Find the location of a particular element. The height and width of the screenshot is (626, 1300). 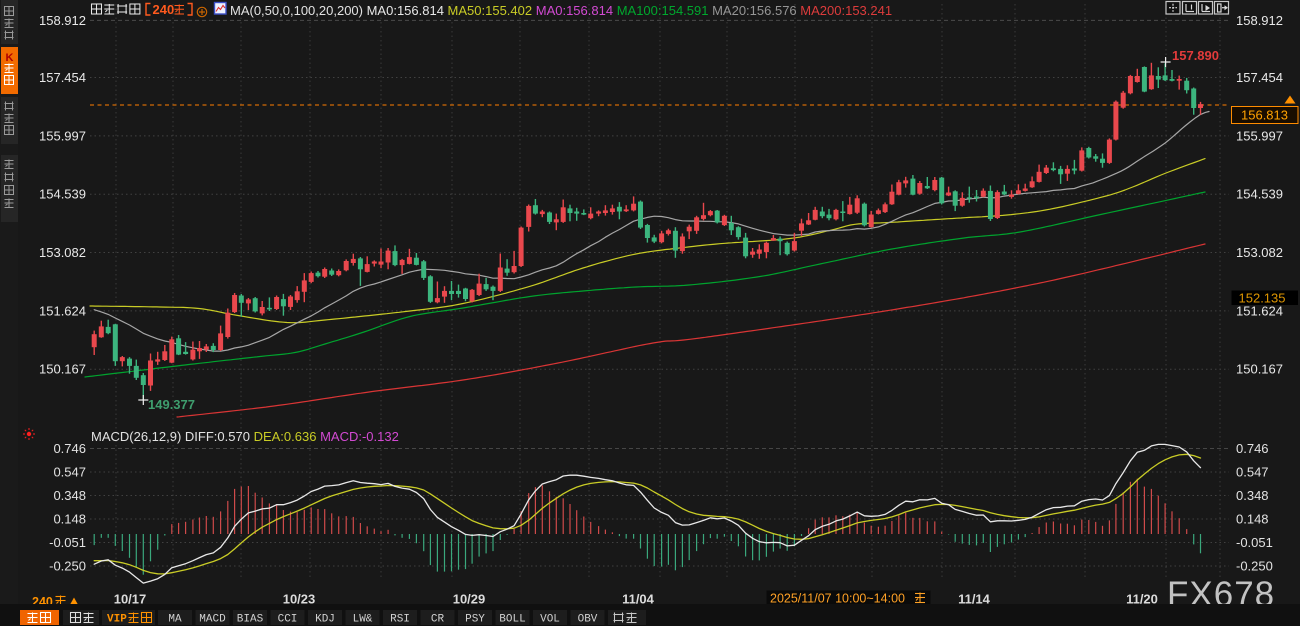

svg-text: 157.890 is located at coordinates (1195, 55).